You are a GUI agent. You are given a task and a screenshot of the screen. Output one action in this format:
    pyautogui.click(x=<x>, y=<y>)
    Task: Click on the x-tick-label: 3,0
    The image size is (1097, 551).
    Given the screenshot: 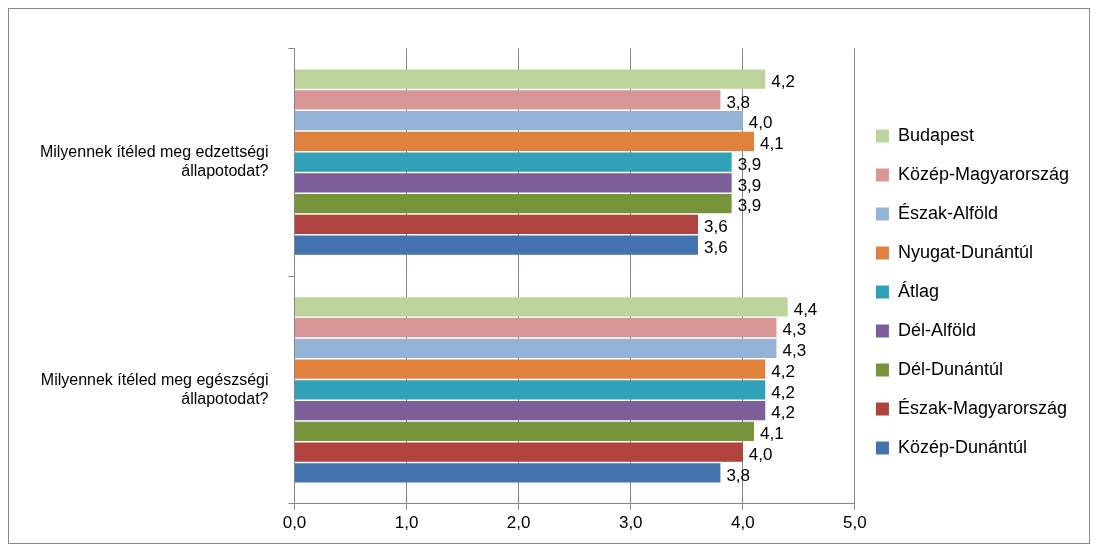 What is the action you would take?
    pyautogui.click(x=630, y=522)
    